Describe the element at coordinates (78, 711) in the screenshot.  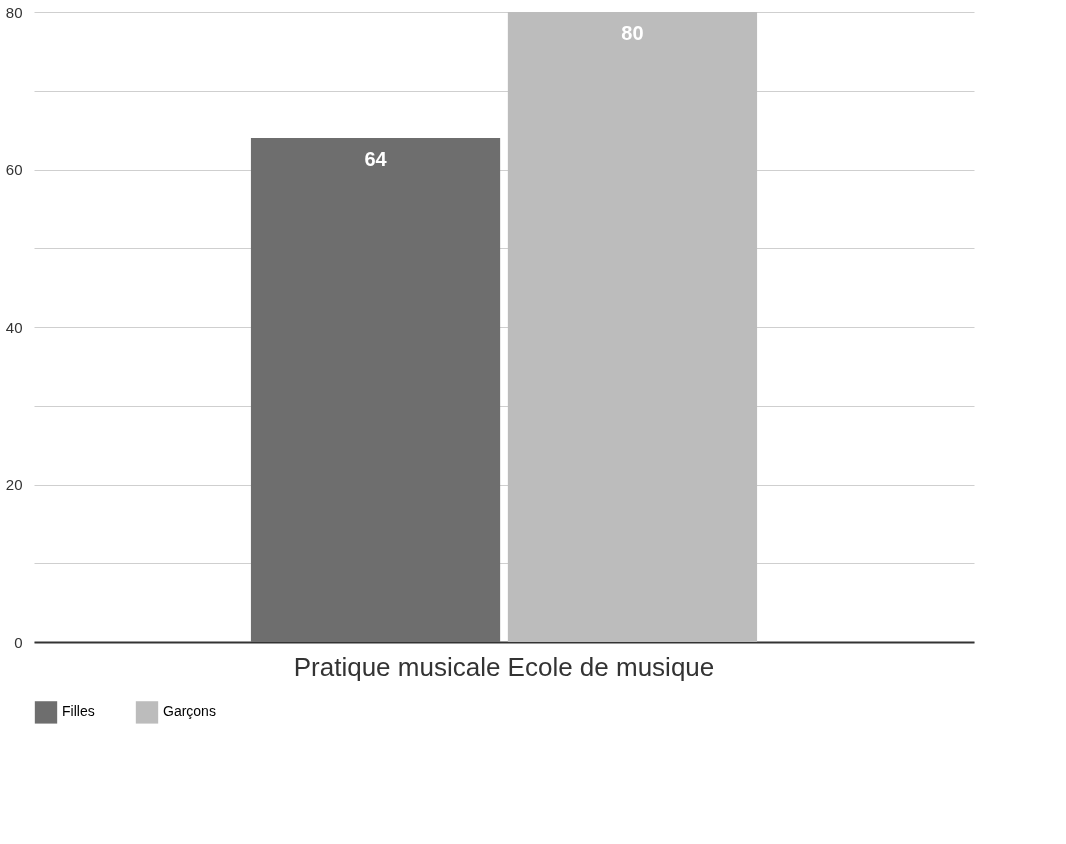
I see `legend-label: Filles` at that location.